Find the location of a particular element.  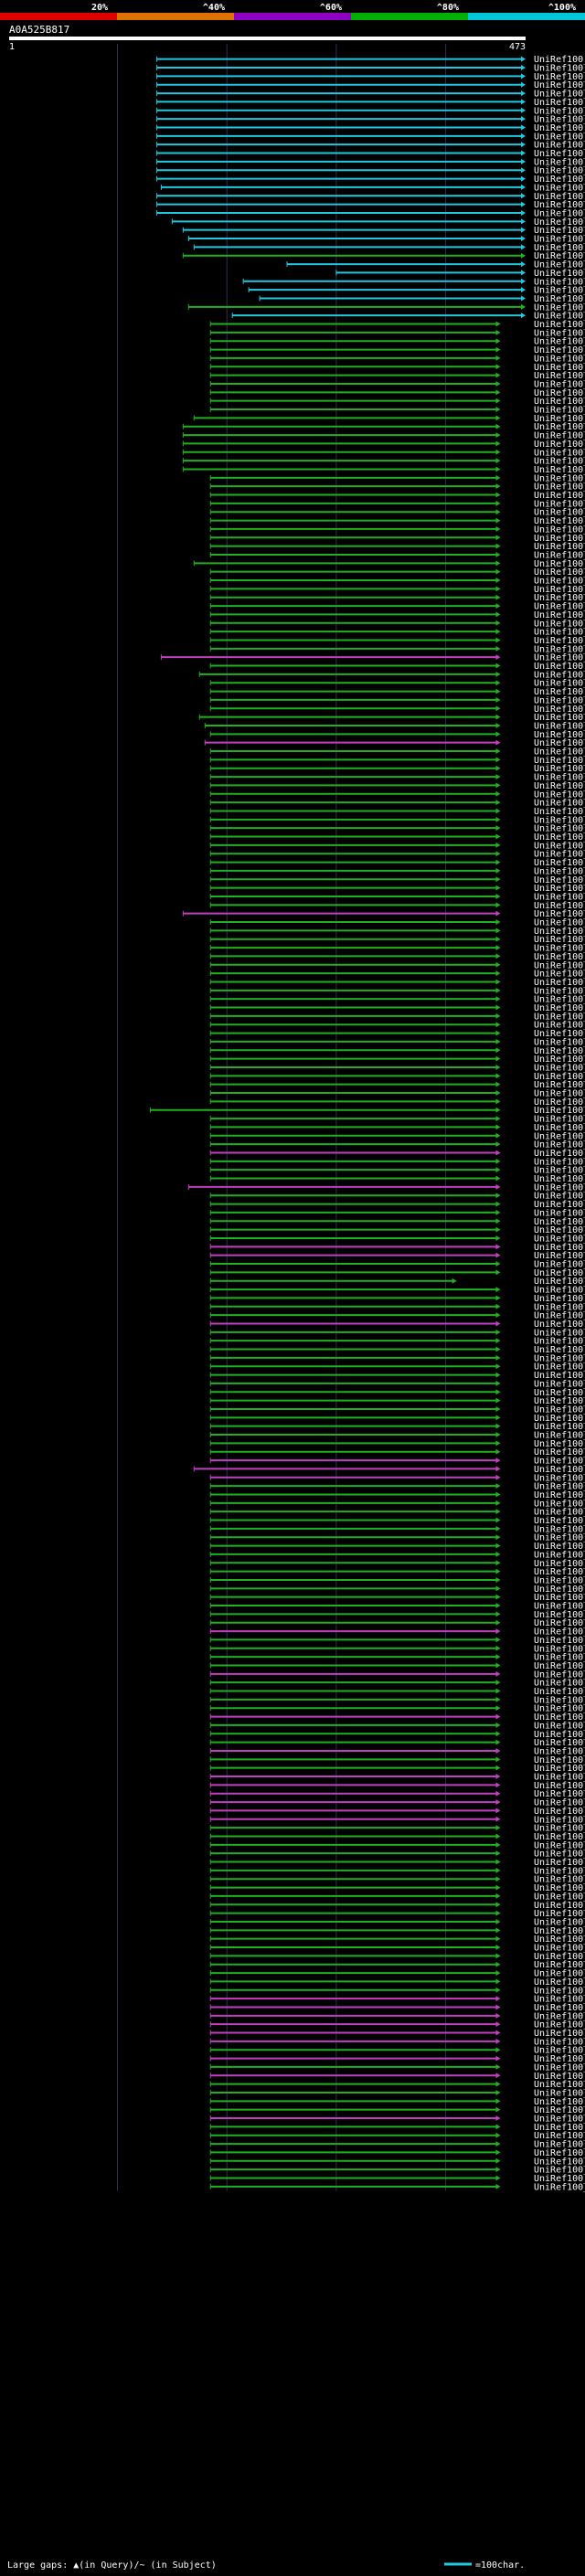

hit-label: UniRef100_A7R049 is located at coordinates (560, 77).